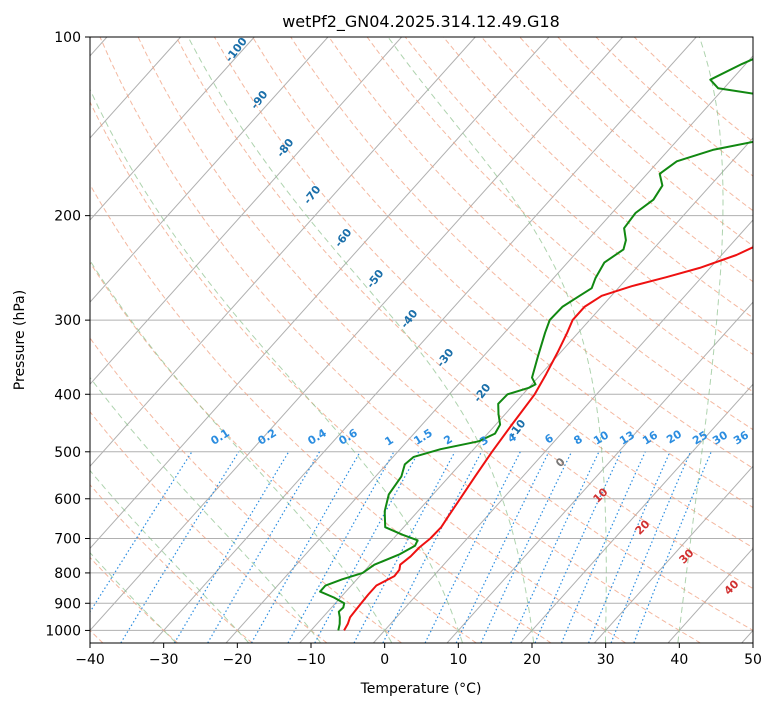 The width and height of the screenshot is (775, 708). What do you see at coordinates (343, 238) in the screenshot?
I see `theta-e-label: -60` at bounding box center [343, 238].